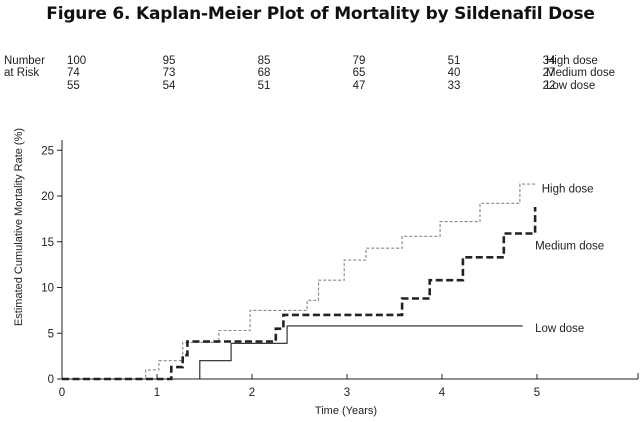 Image resolution: width=641 pixels, height=422 pixels. I want to click on risk-value-low-dose-1: 54, so click(169, 86).